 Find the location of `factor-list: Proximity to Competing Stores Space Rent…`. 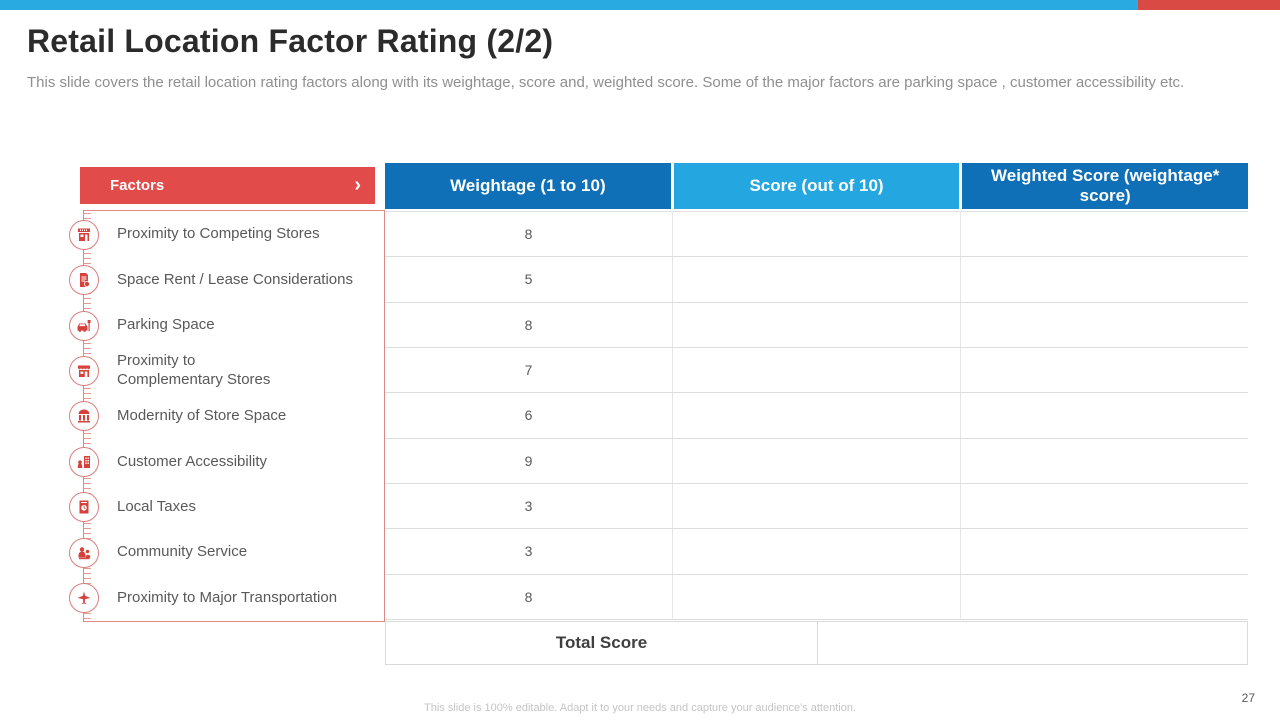

factor-list: Proximity to Competing Stores Space Rent… is located at coordinates (226, 416).